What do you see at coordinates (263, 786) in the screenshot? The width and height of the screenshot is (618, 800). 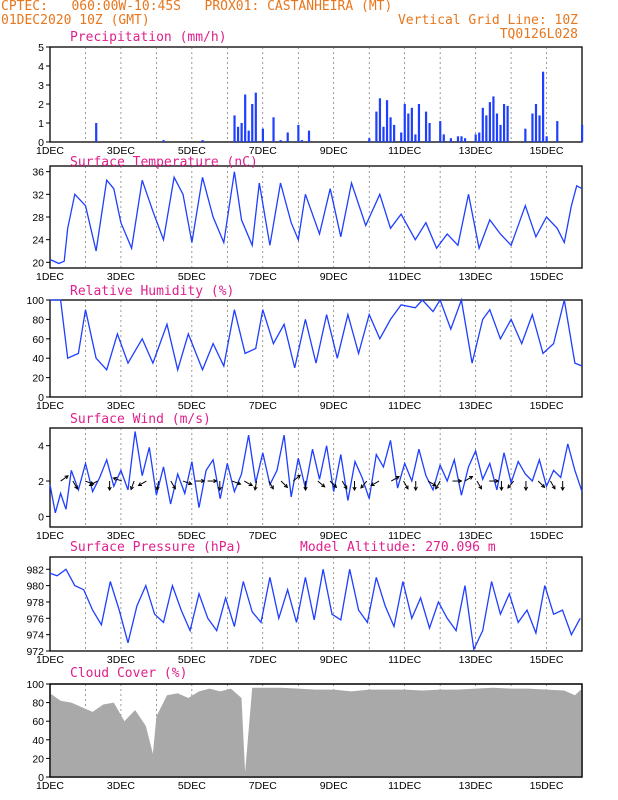 I see `cloud-xtick-label: 7DEC` at bounding box center [263, 786].